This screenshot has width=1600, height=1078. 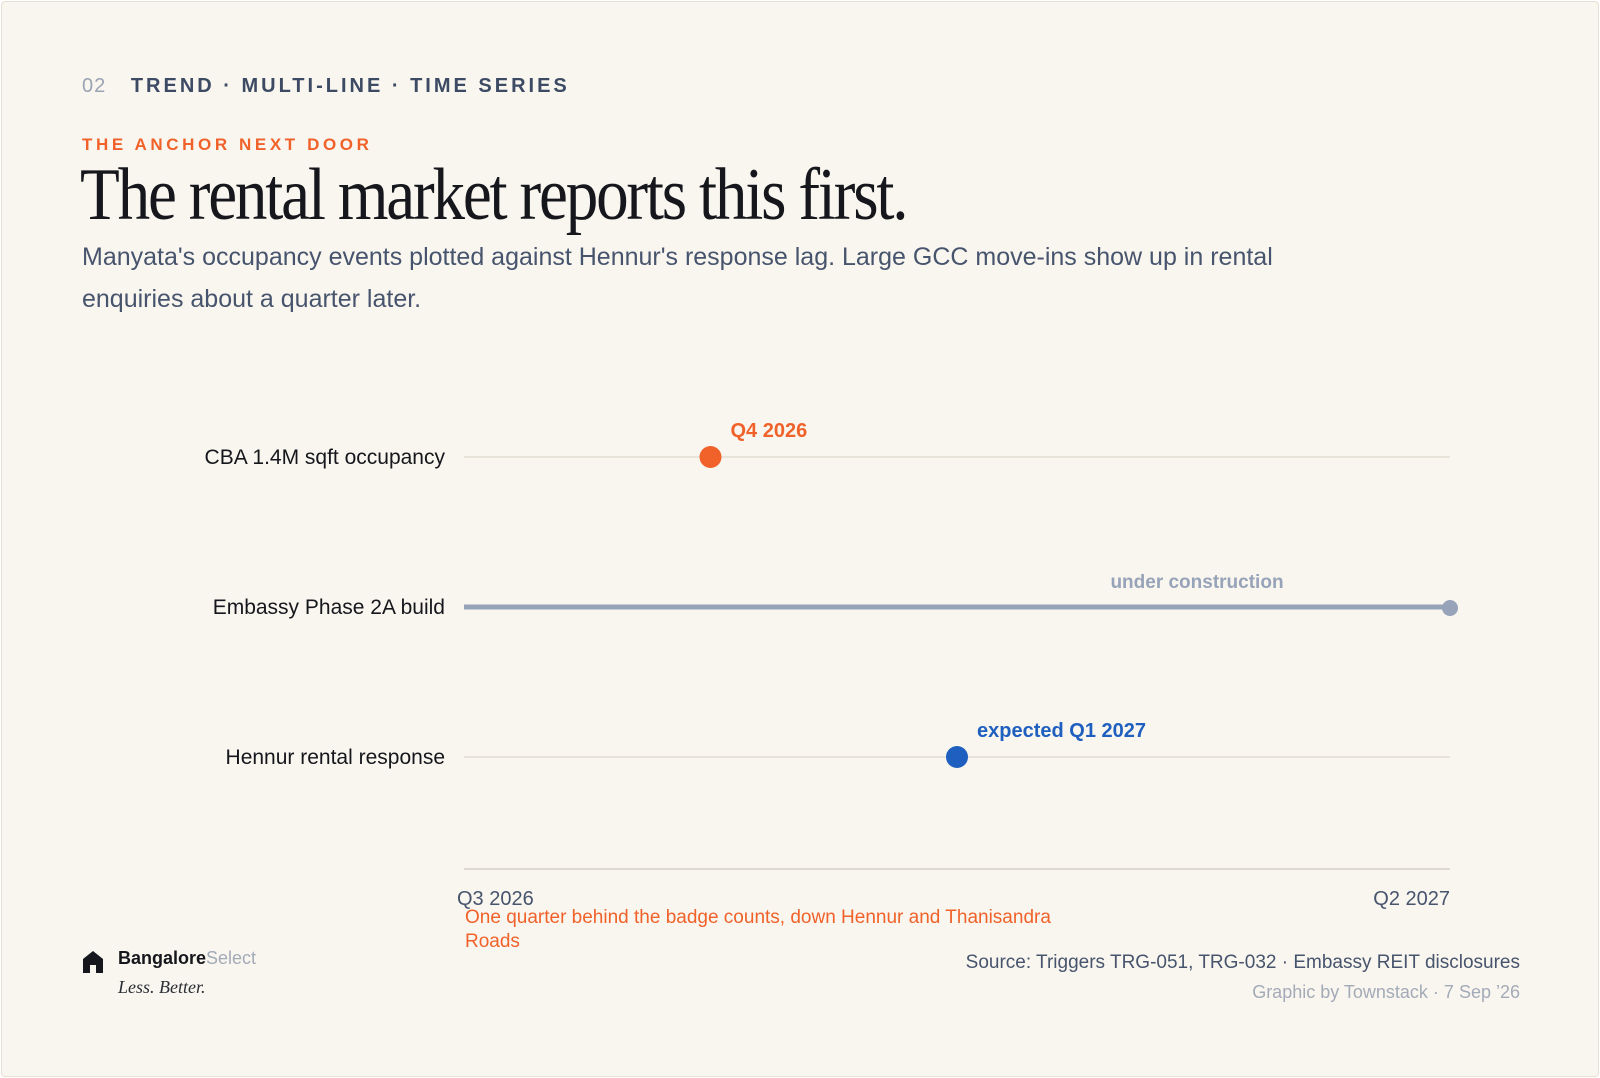 I want to click on brand-wordmark: BangaloreSelect, so click(x=187, y=958).